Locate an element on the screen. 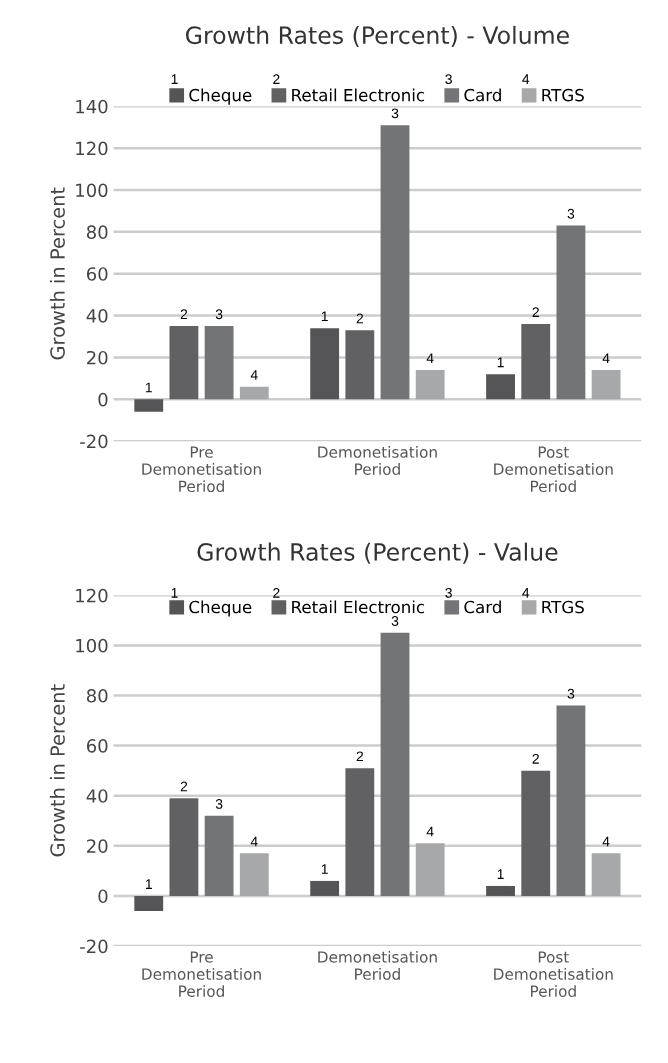 The height and width of the screenshot is (1063, 668). text: 4 is located at coordinates (526, 79).